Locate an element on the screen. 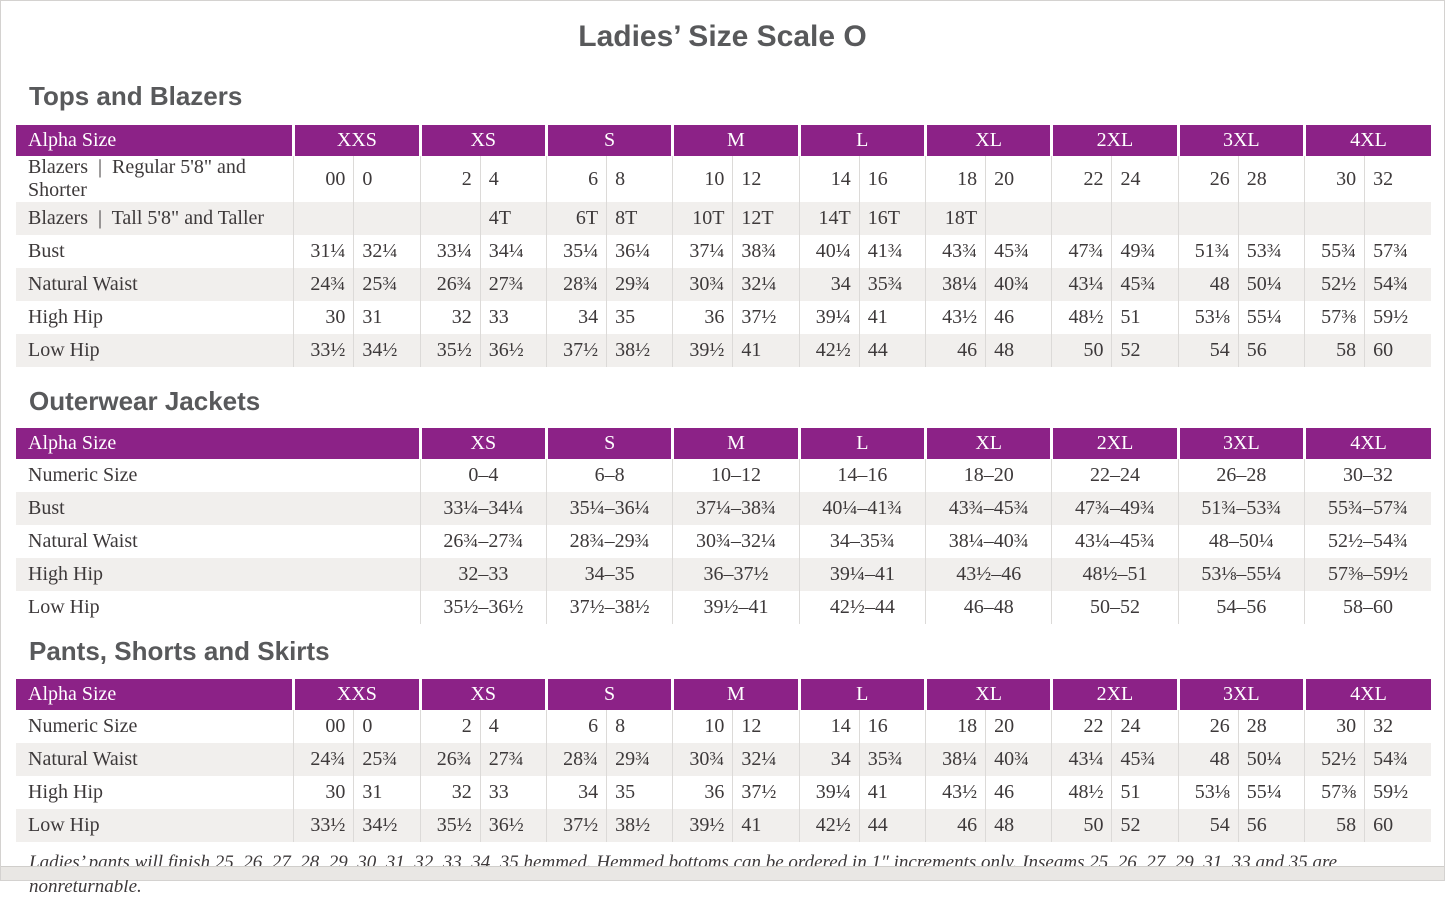 The height and width of the screenshot is (899, 1445). size-range-value: 42½–44 is located at coordinates (862, 607).